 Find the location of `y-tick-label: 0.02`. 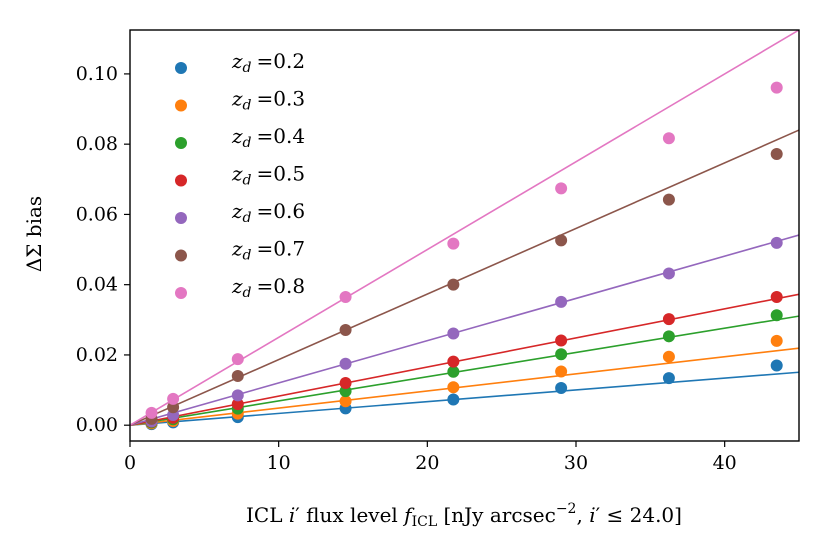

y-tick-label: 0.02 is located at coordinates (97, 355).